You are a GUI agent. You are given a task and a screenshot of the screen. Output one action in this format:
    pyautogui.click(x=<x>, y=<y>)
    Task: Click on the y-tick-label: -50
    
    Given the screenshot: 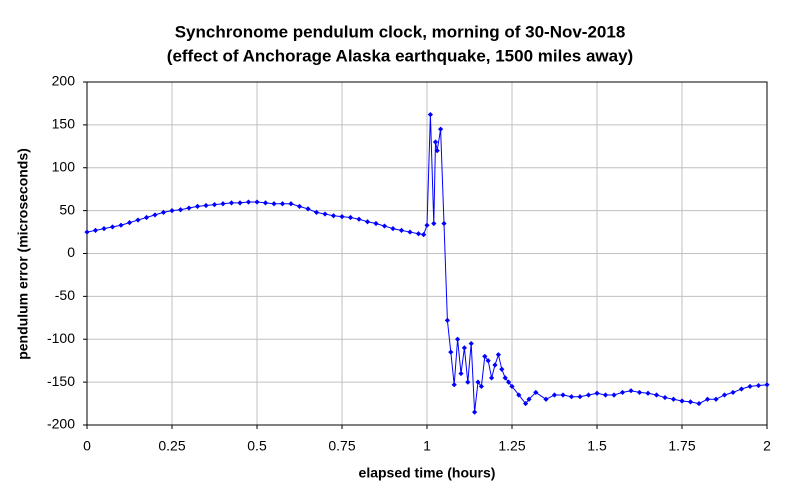 What is the action you would take?
    pyautogui.click(x=65, y=295)
    